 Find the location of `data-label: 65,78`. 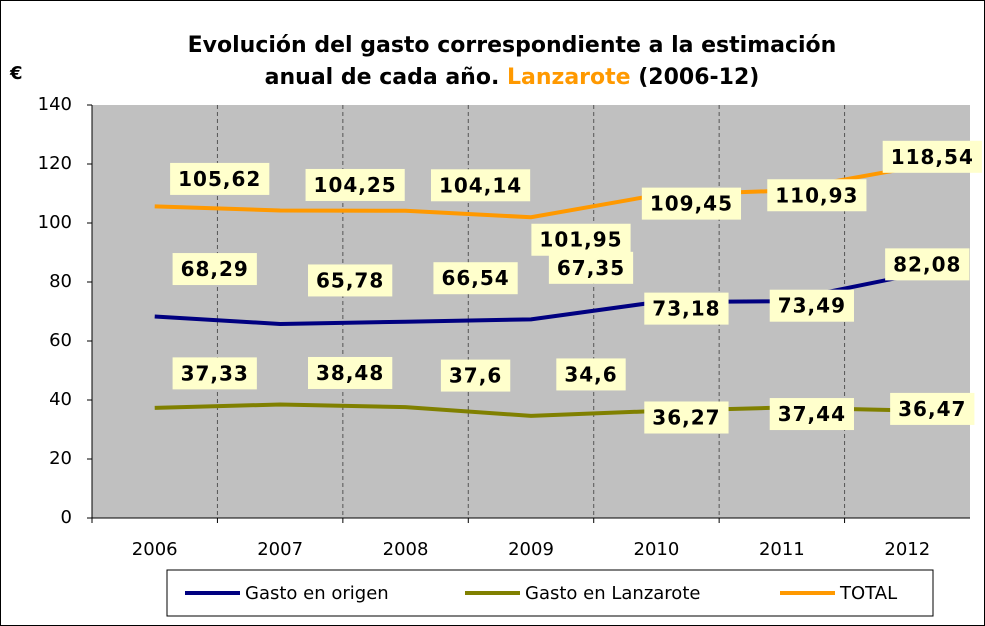

data-label: 65,78 is located at coordinates (350, 280).